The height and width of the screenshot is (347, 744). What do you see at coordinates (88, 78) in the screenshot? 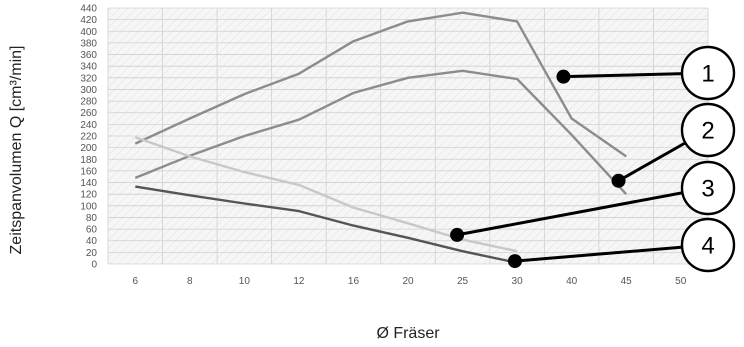
I see `y-tick-label: 320` at bounding box center [88, 78].